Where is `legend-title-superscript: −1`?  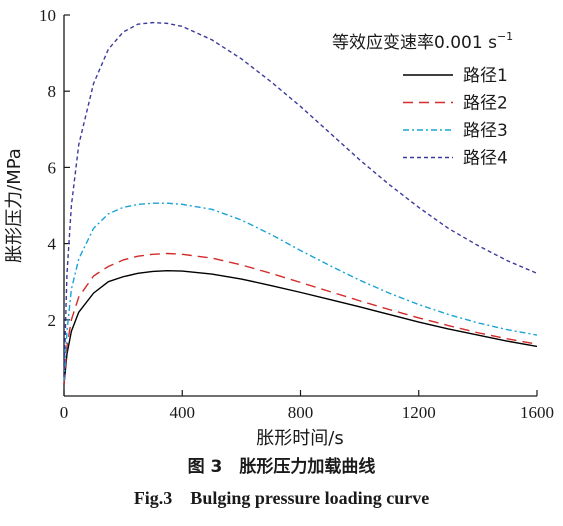
legend-title-superscript: −1 is located at coordinates (505, 36).